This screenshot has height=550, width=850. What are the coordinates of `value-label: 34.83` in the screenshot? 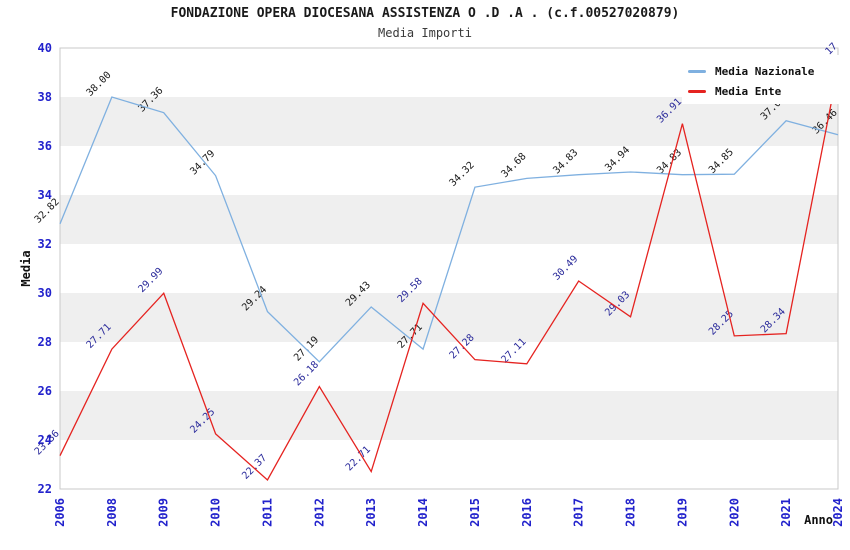 It's located at (565, 161).